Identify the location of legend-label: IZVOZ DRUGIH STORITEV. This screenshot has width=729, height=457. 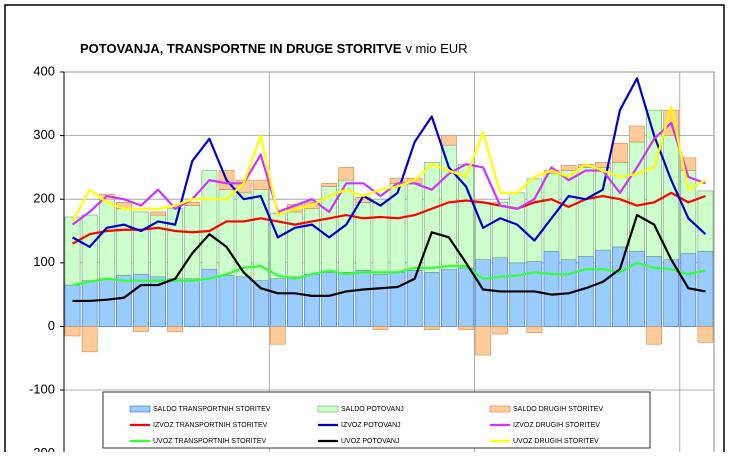
(556, 425).